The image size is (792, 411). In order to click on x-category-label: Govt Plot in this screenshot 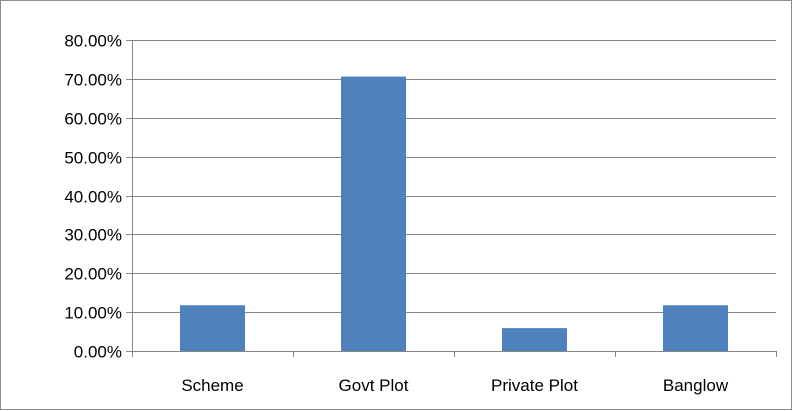, I will do `click(374, 385)`.